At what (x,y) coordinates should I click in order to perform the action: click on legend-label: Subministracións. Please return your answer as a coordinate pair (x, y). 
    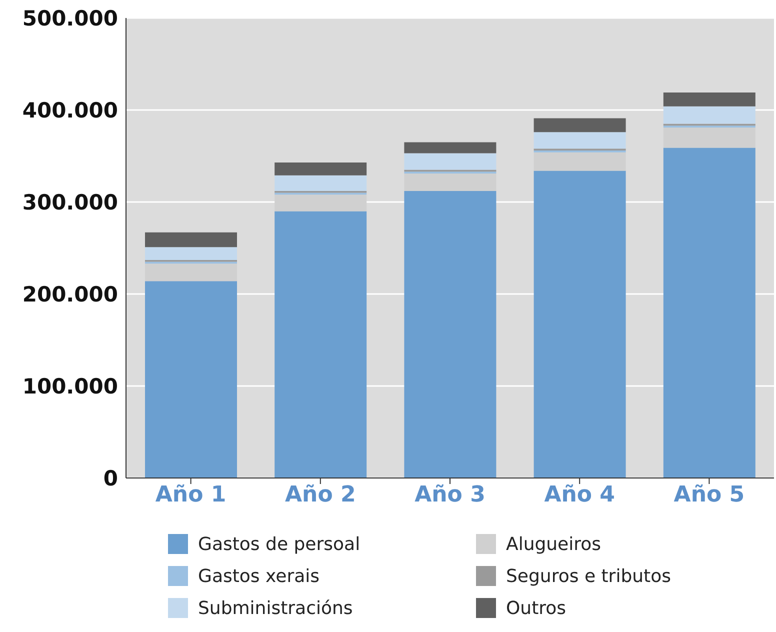
    Looking at the image, I should click on (275, 608).